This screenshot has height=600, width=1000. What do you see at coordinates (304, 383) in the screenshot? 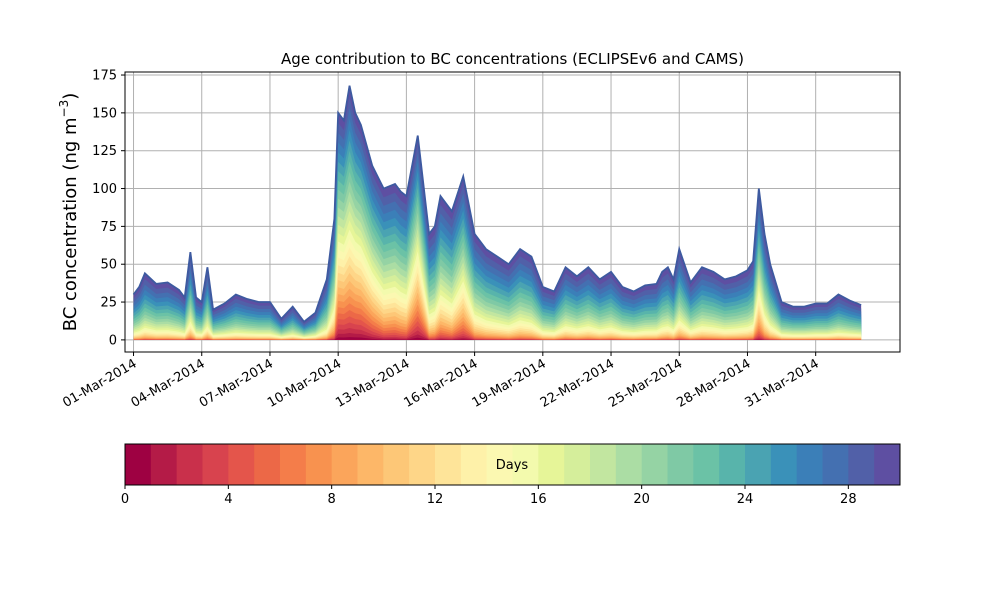
I see `x-tick-label: 10-Mar-2014` at bounding box center [304, 383].